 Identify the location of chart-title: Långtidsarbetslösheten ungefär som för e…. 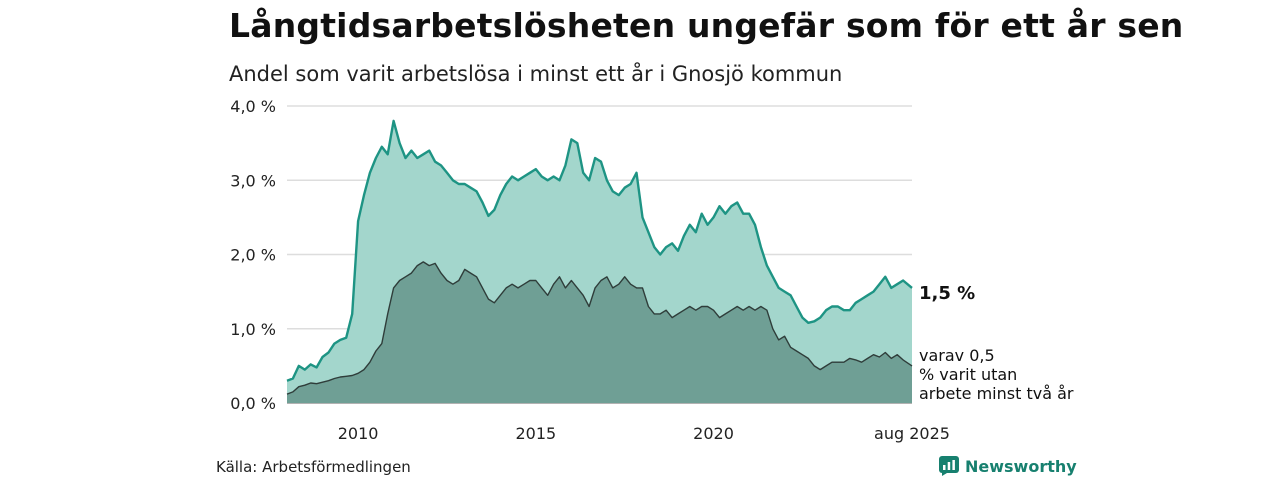
(706, 25).